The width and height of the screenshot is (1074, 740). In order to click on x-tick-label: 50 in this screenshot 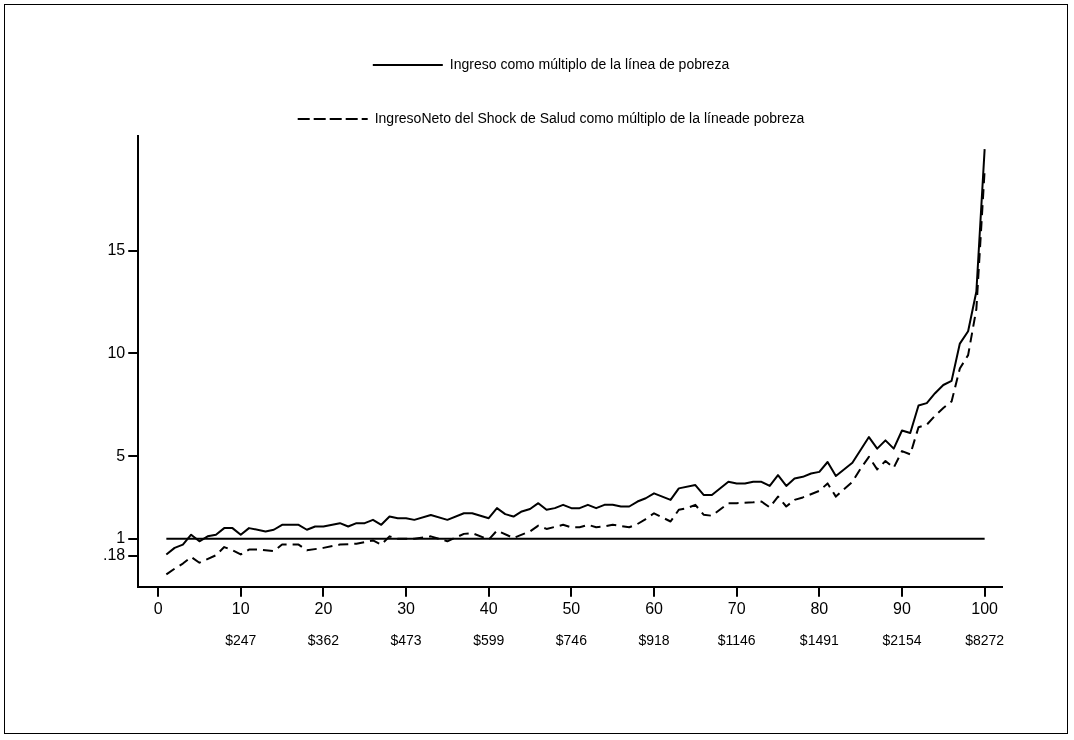, I will do `click(571, 608)`.